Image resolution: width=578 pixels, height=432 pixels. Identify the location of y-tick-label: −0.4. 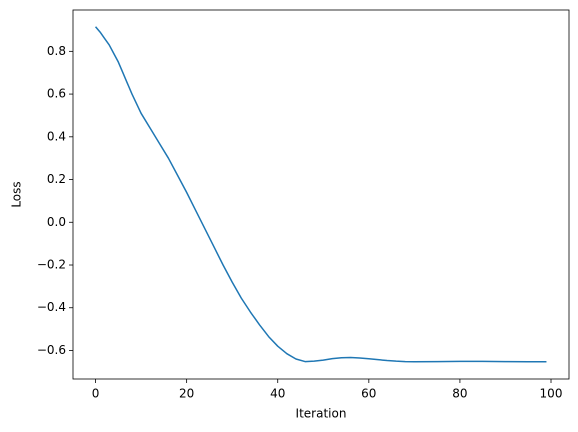
(51, 307).